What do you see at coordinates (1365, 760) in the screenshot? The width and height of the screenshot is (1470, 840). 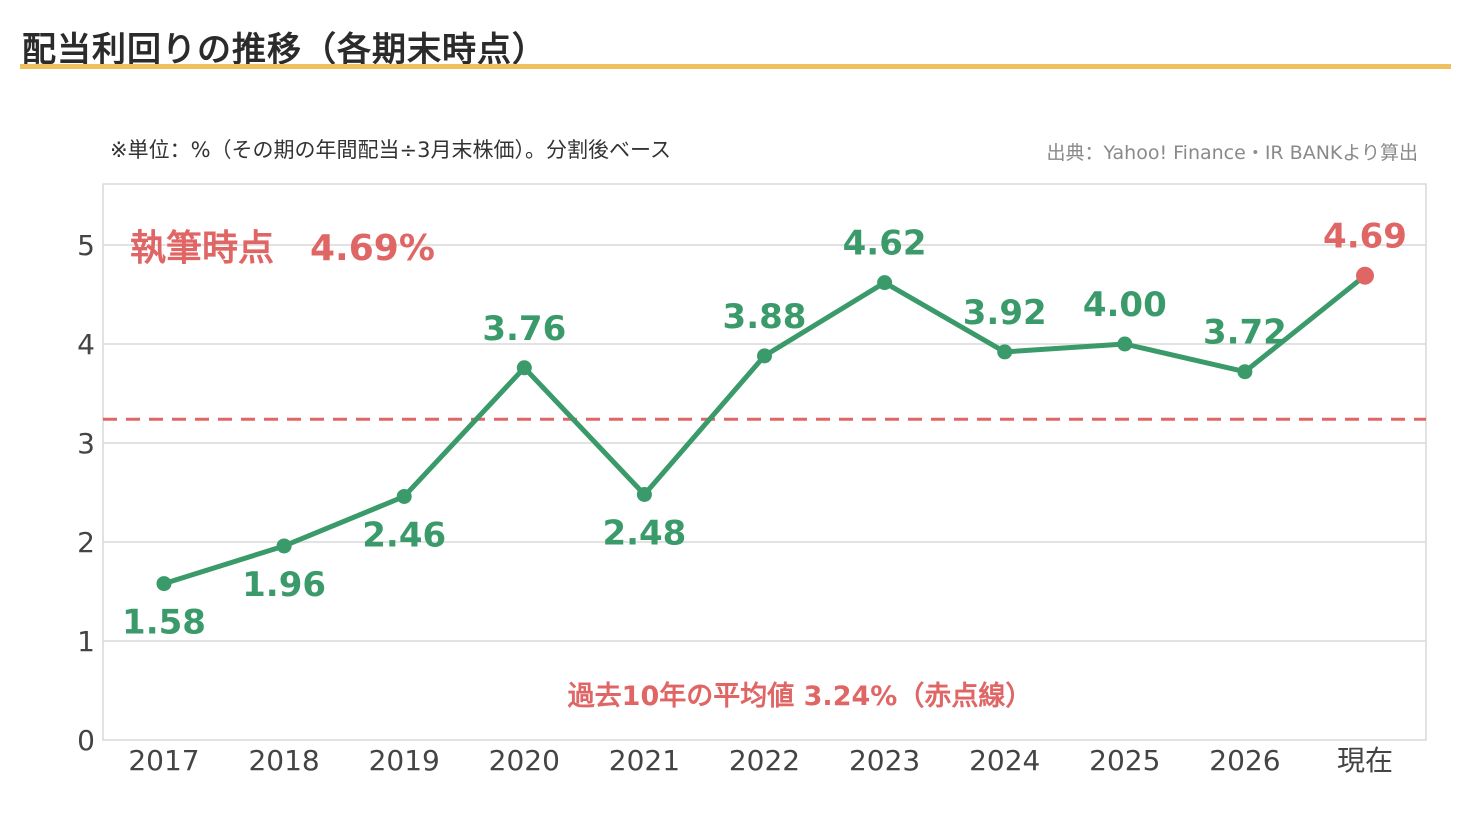 I see `x-tick-label-10: 現在` at bounding box center [1365, 760].